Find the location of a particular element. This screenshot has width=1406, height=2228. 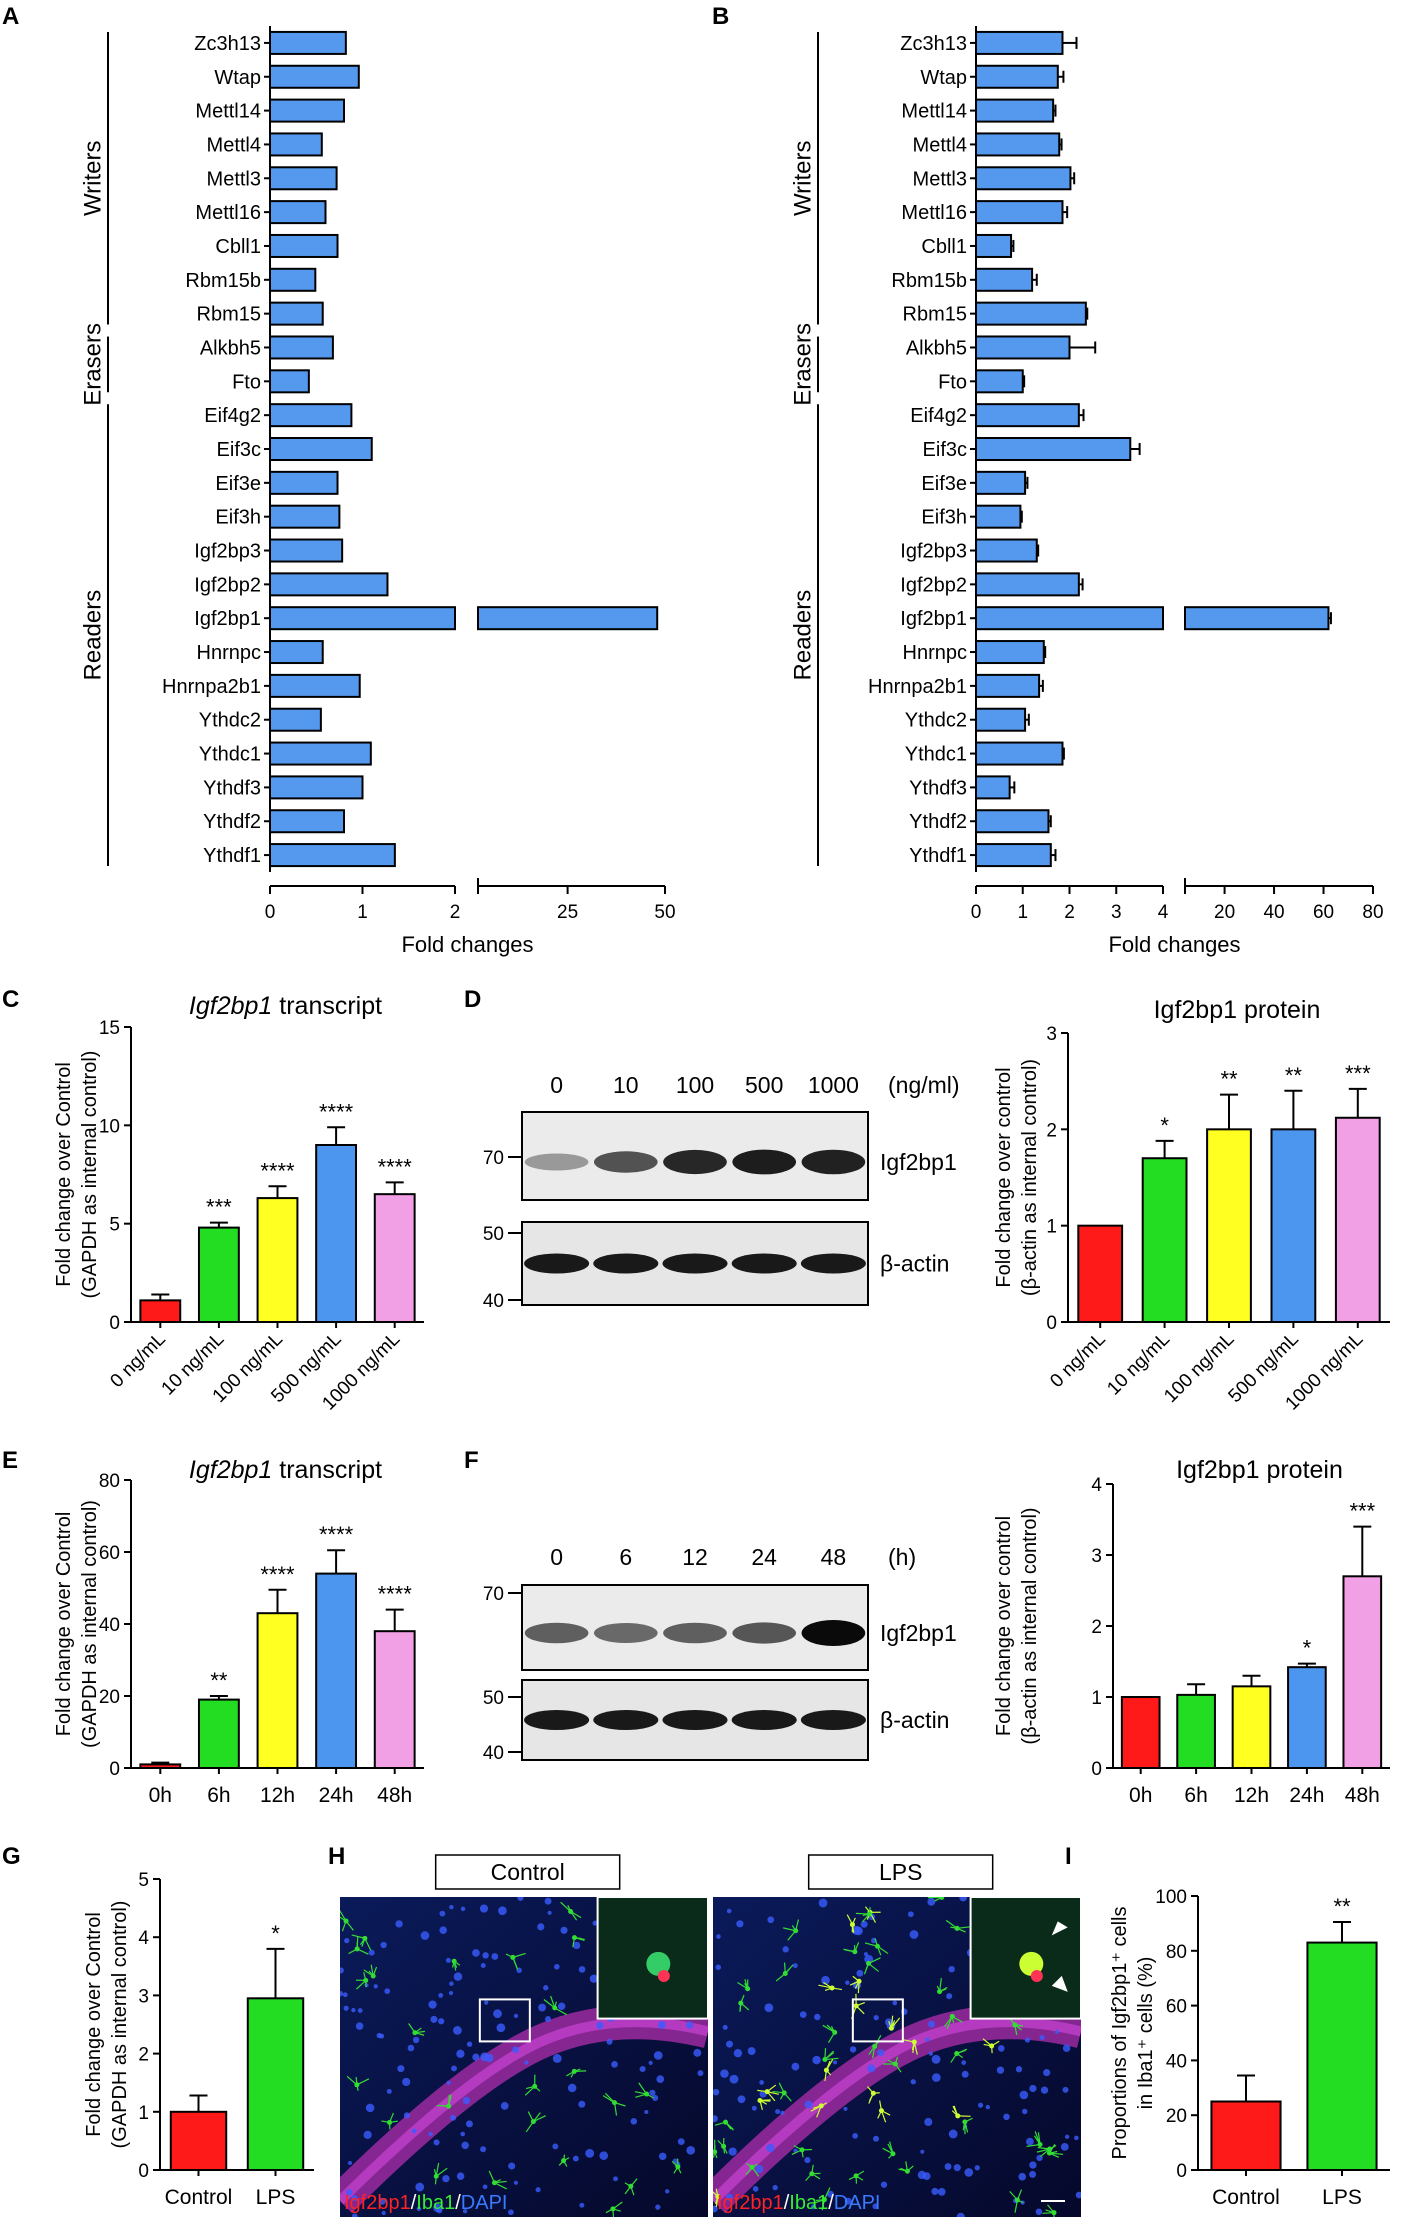

gene-label-A: Mettl16 is located at coordinates (228, 213).